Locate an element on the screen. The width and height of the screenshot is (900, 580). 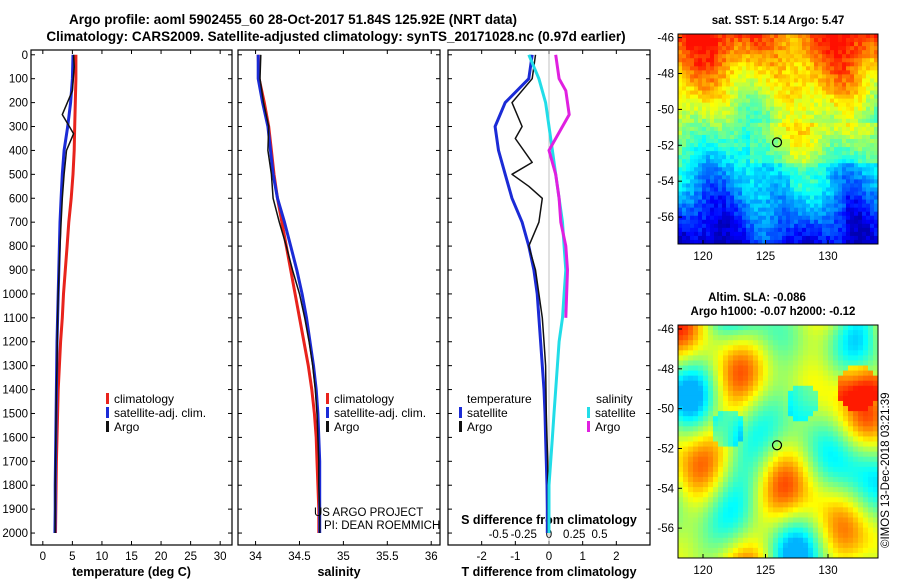
x-tick-label: 0 is located at coordinates (549, 557).